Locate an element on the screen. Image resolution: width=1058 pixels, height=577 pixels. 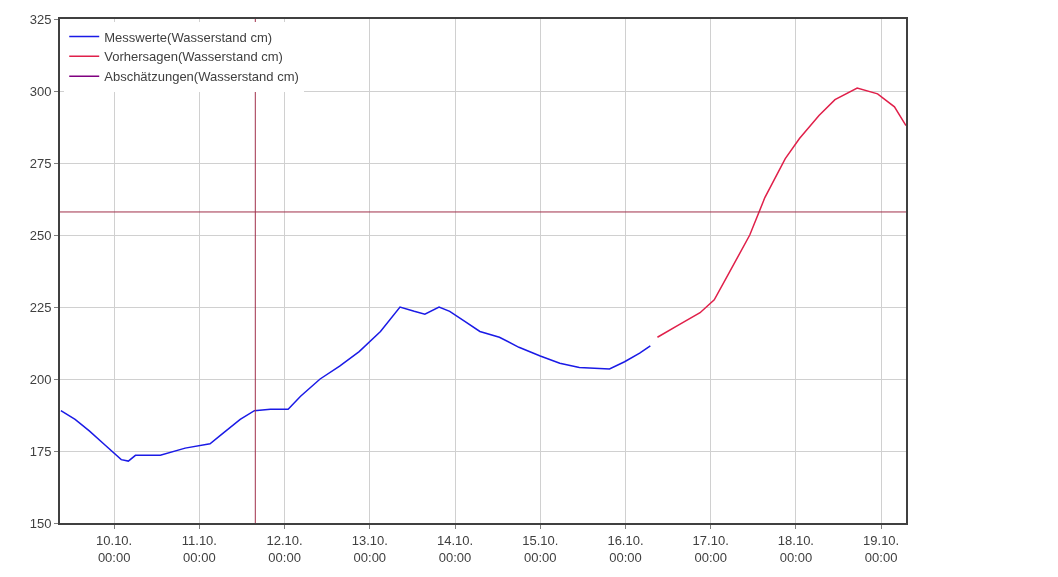
y-tick-label: 225 is located at coordinates (40, 307).